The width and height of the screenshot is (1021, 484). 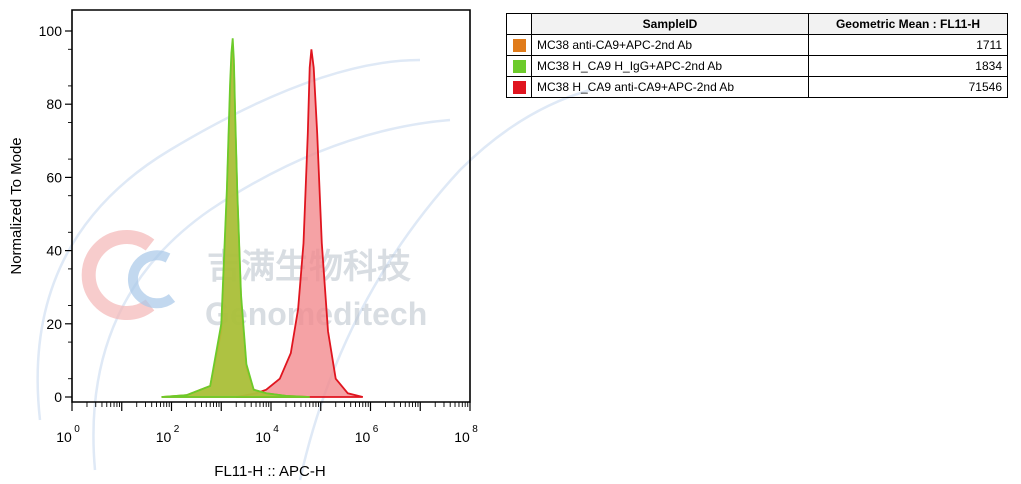 What do you see at coordinates (276, 429) in the screenshot?
I see `x-tick-label-exponent: 4` at bounding box center [276, 429].